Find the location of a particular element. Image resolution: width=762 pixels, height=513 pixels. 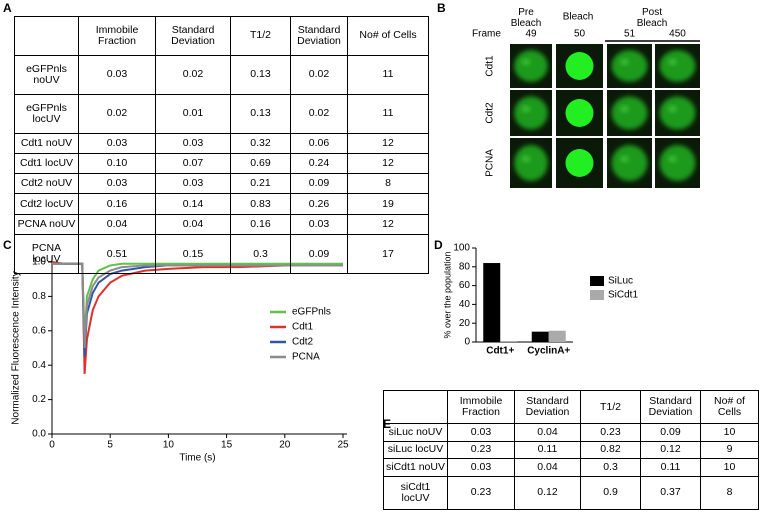

table-row: eGFPnls noUV 0.03 0.02 0.13 0.02 11 is located at coordinates (221, 74).